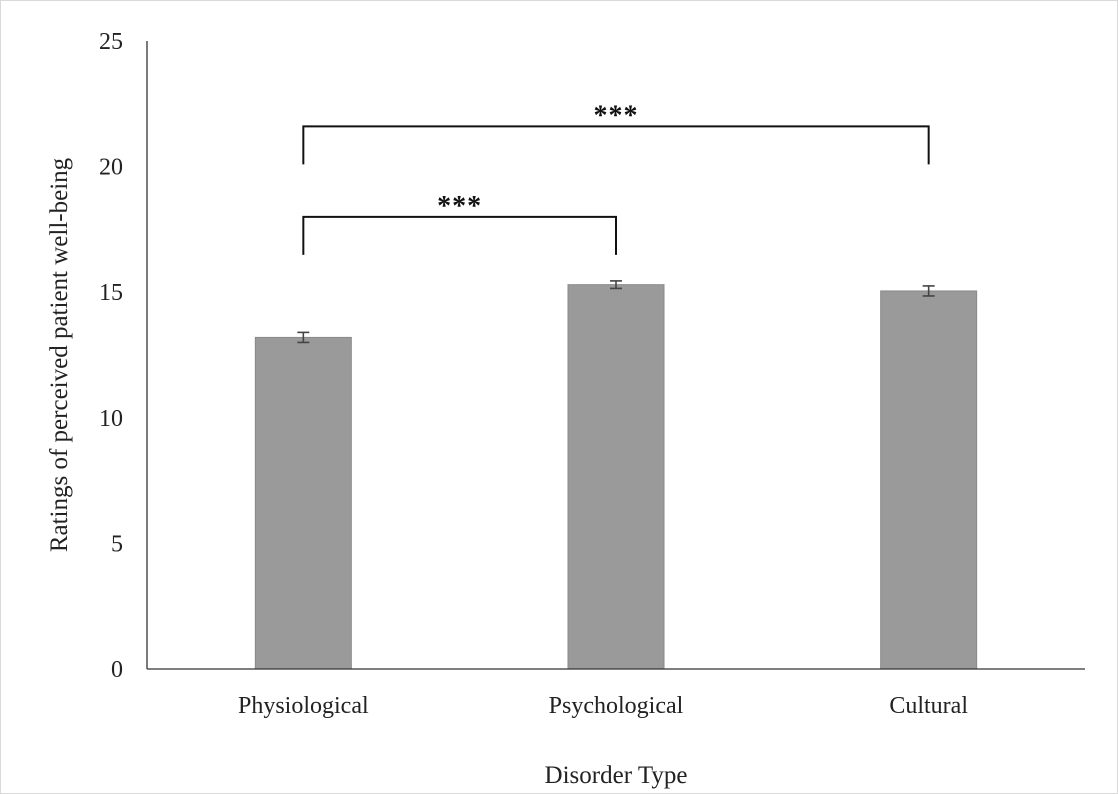 Image resolution: width=1118 pixels, height=794 pixels. I want to click on significance-bracket-physiological-cultural: ***, so click(616, 132).